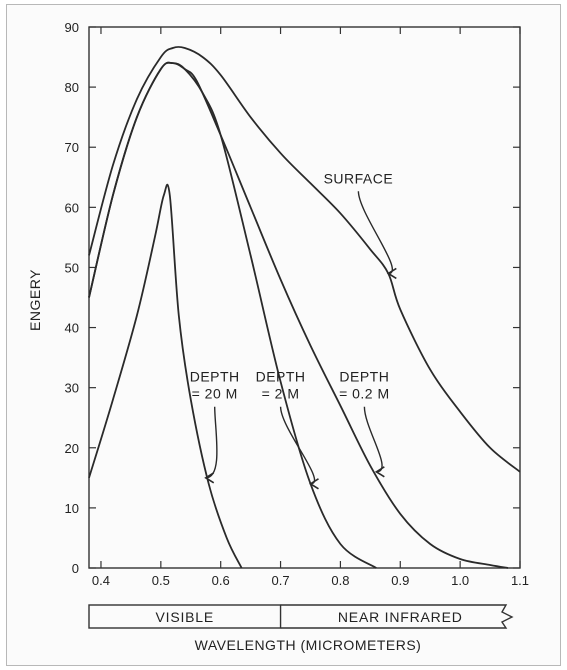  What do you see at coordinates (72, 87) in the screenshot?
I see `y-tick-label: 80` at bounding box center [72, 87].